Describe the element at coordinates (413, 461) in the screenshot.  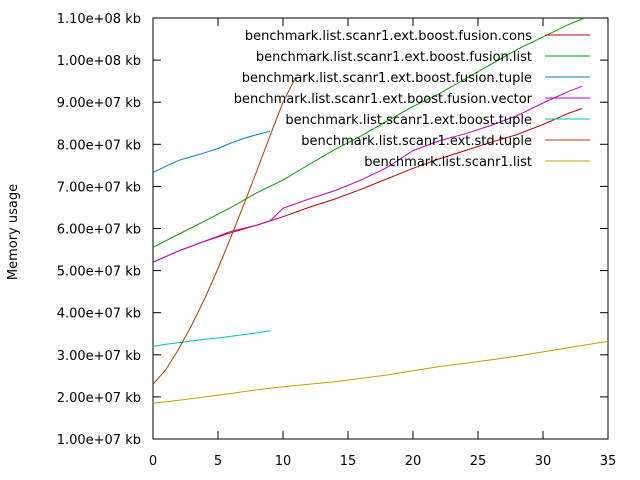
I see `x-tick-label: 20` at that location.